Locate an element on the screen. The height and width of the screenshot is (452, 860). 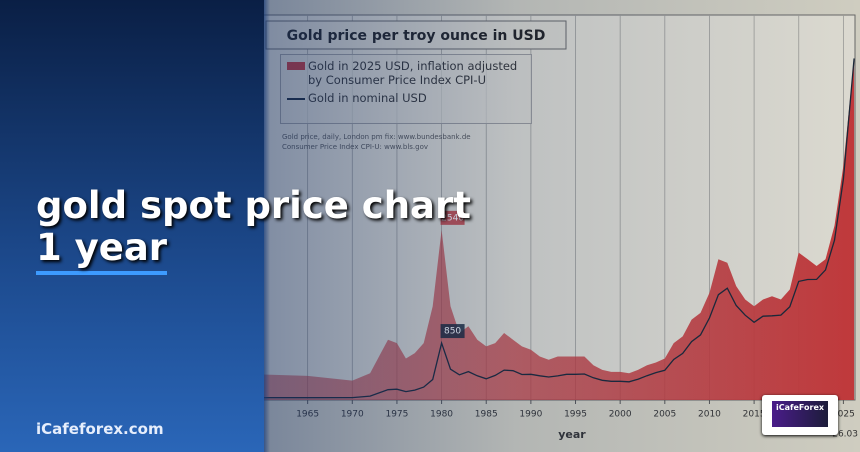
logo: iCafeForex is located at coordinates (800, 415).